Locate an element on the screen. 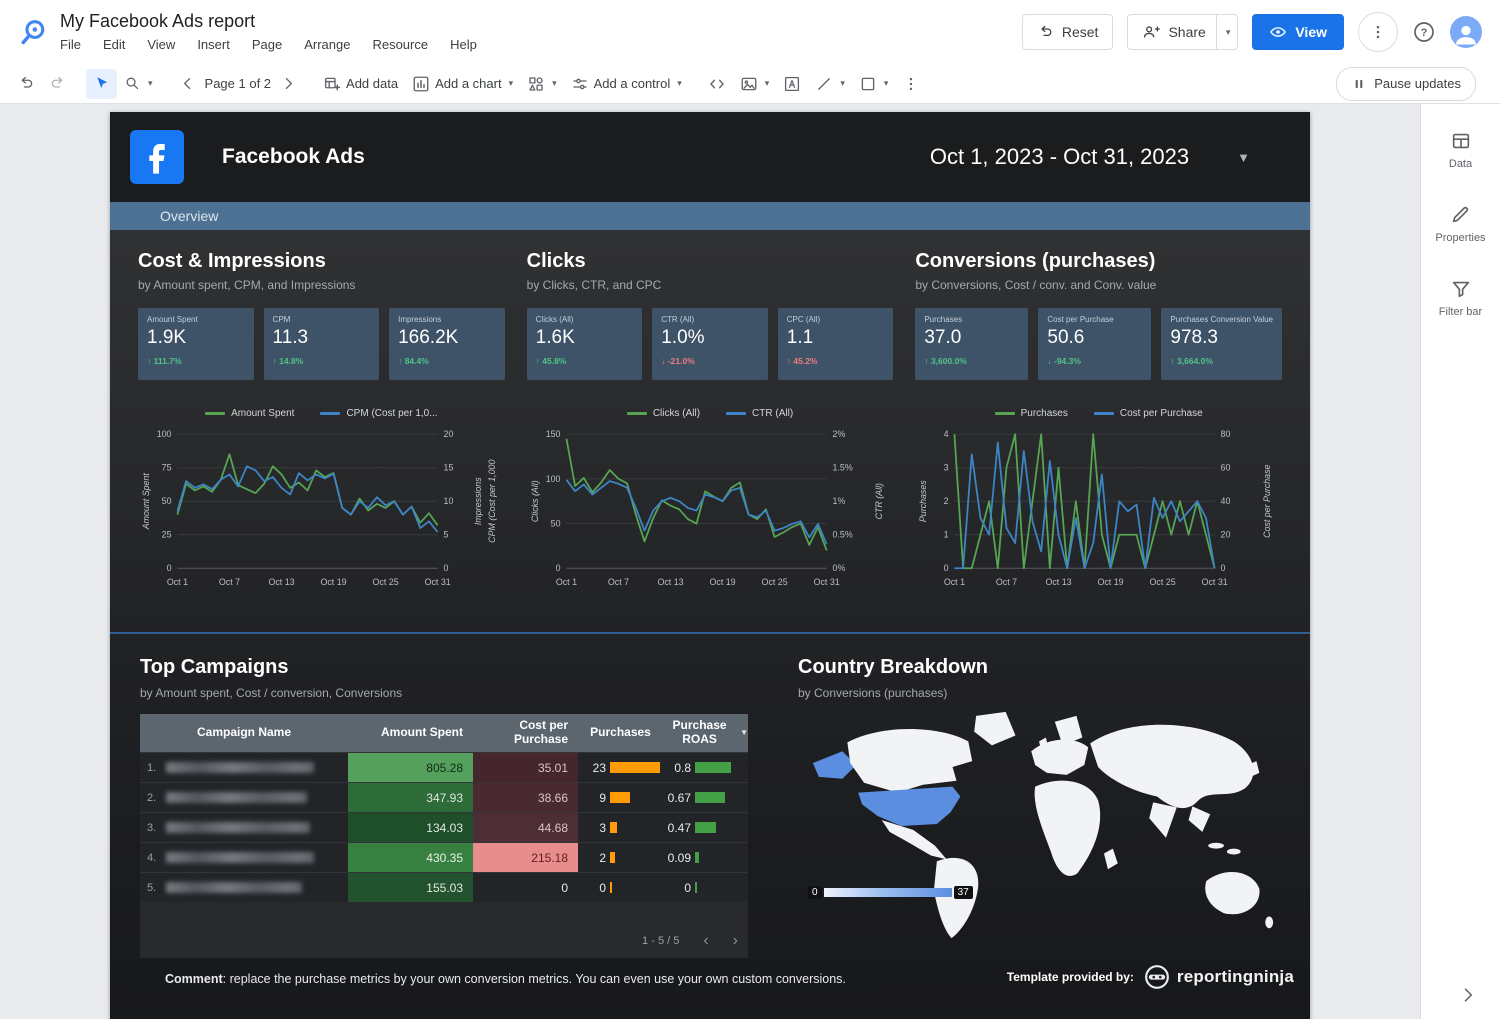  tab-overview: Overview is located at coordinates (710, 216).